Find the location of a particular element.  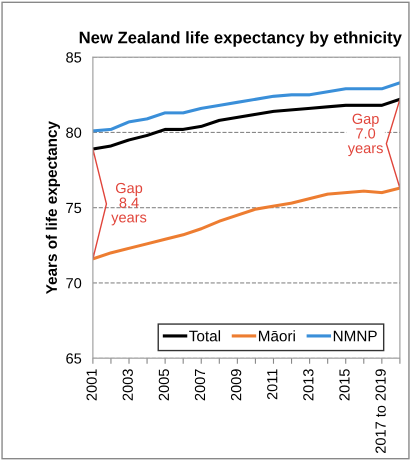

y-axis-title: Years of life expectancy is located at coordinates (53, 207).